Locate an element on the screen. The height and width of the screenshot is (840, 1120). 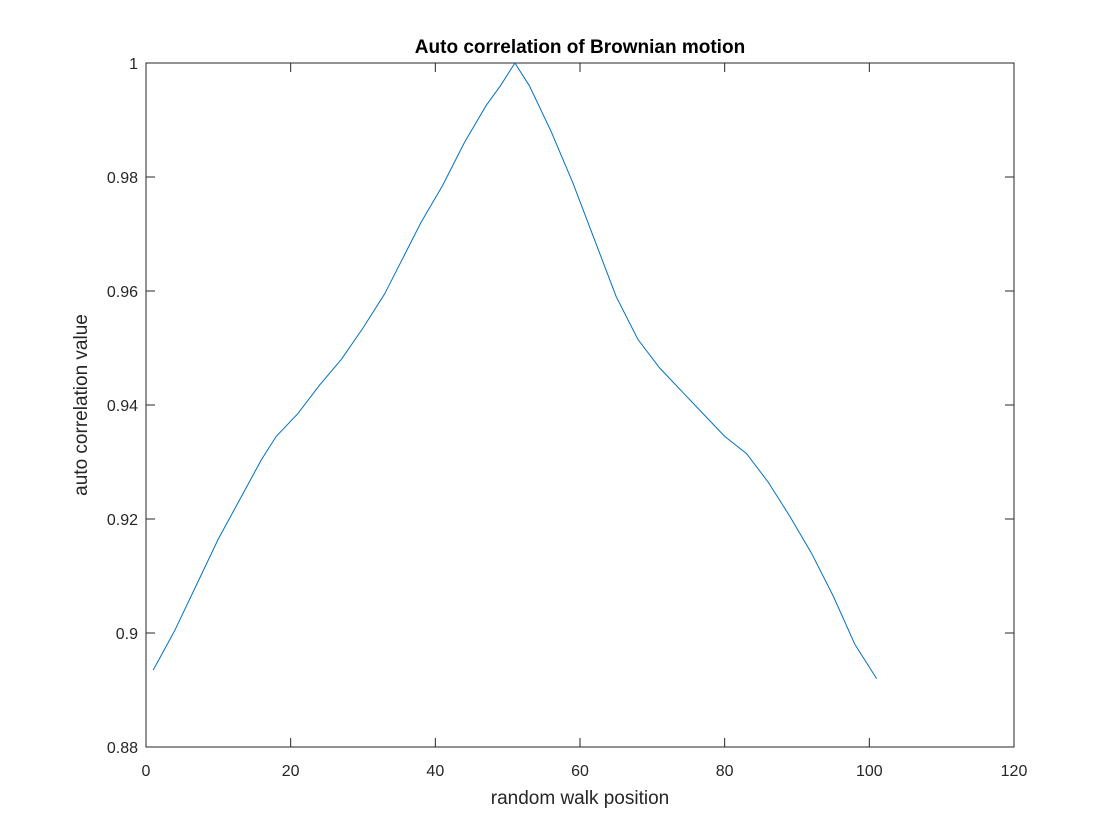
y-axis-label: auto correlation value is located at coordinates (81, 405).